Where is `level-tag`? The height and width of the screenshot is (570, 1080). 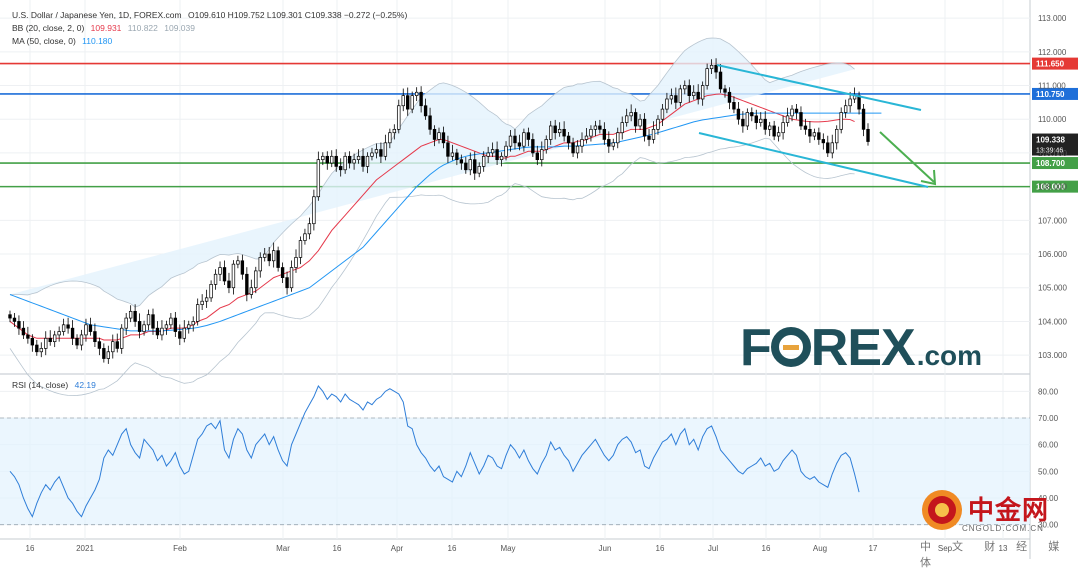
level-tag is located at coordinates (1055, 186).